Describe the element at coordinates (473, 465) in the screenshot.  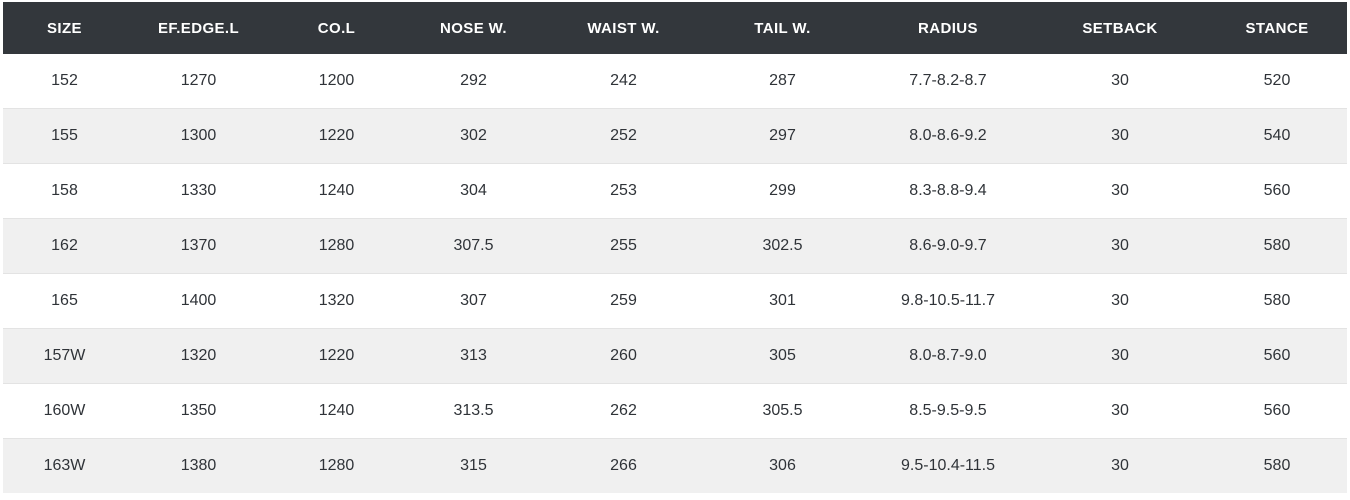
I see `table-cell: 315` at that location.